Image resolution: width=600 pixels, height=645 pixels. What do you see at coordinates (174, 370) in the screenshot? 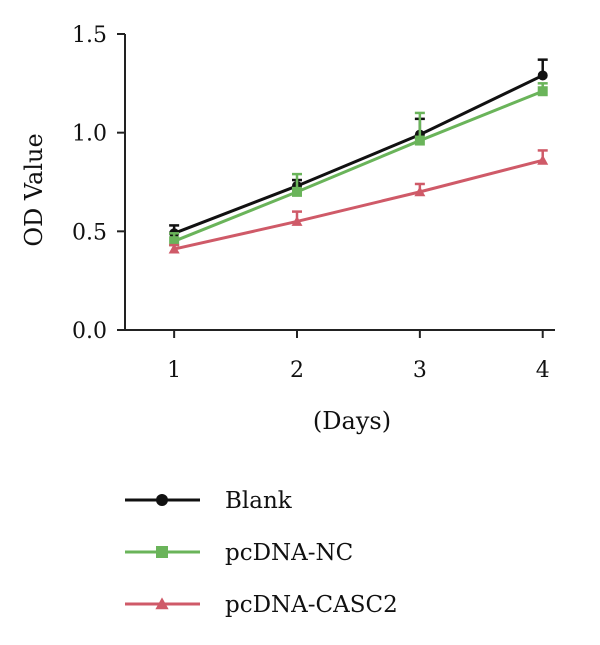
I see `x-tick-label: 1` at bounding box center [174, 370].